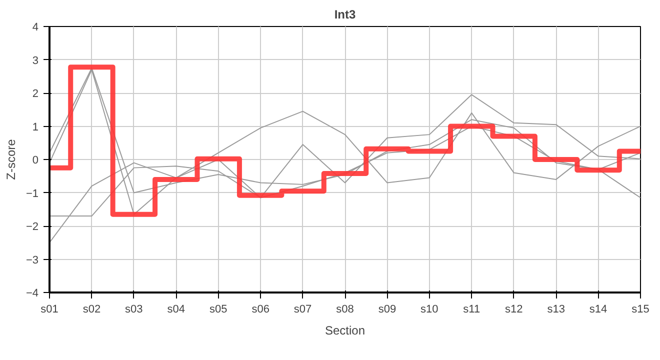  Describe the element at coordinates (176, 310) in the screenshot. I see `x-tick-label: s04` at that location.